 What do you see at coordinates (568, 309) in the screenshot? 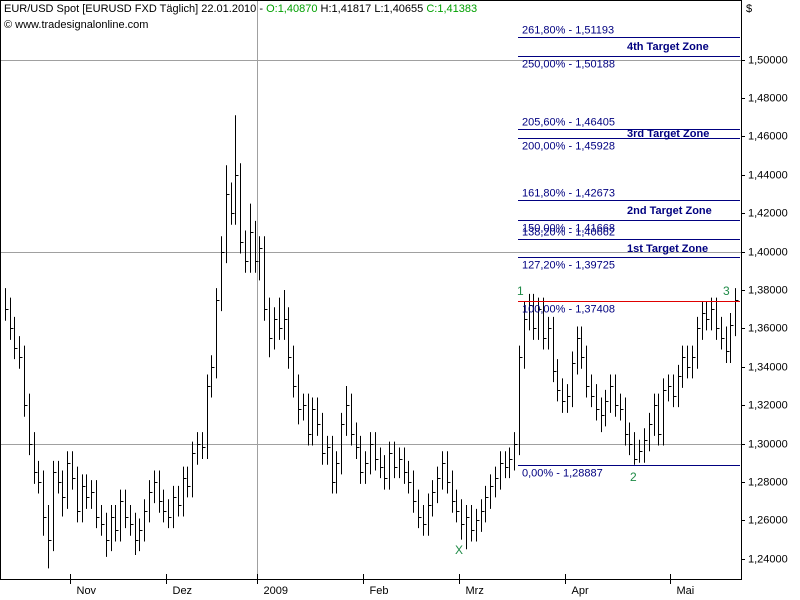
I see `fib-label: 100,00% - 1,37408` at bounding box center [568, 309].